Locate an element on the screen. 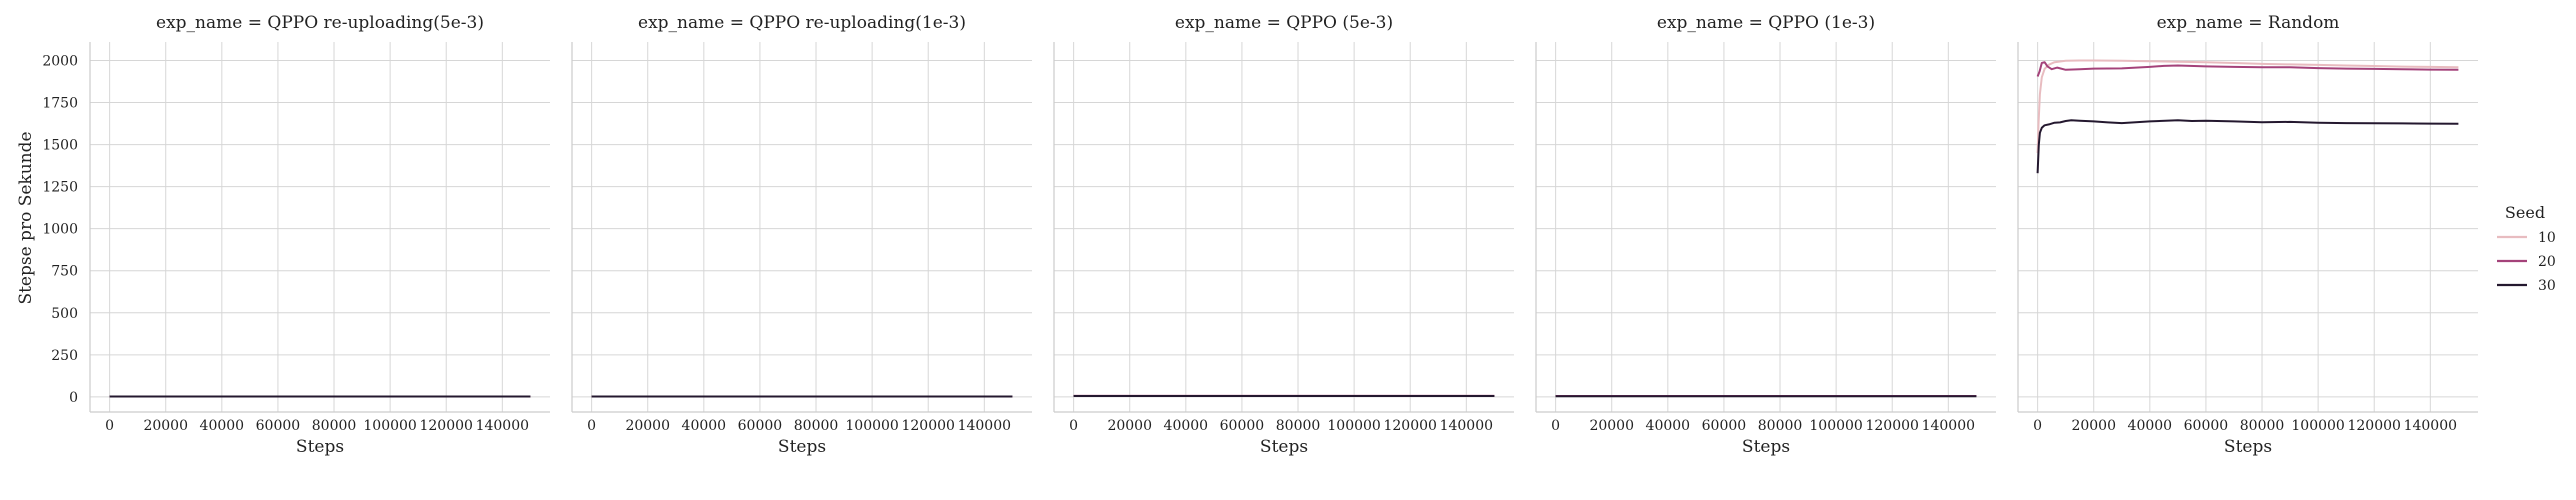 The width and height of the screenshot is (2576, 500). y-tick-label: 1250 is located at coordinates (60, 188).